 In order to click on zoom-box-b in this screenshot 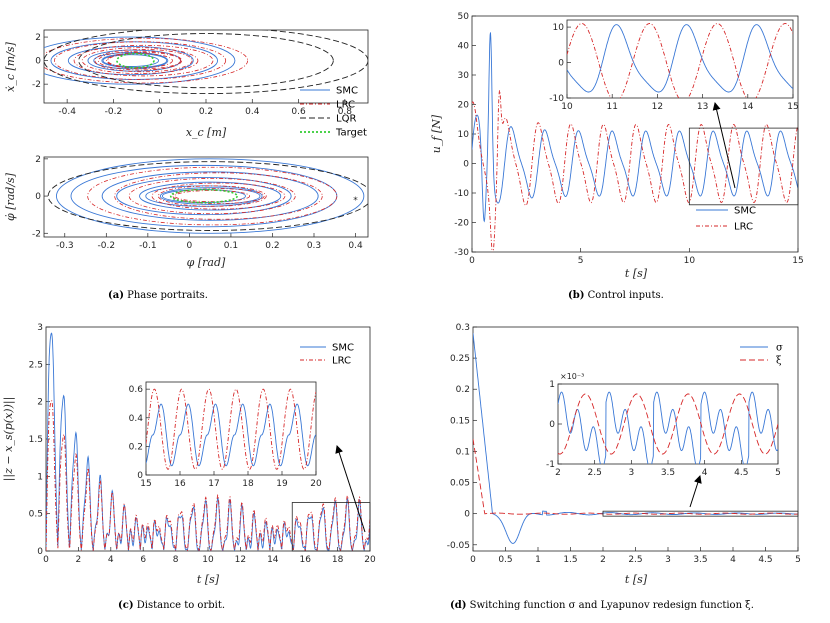, I will do `click(743, 166)`.